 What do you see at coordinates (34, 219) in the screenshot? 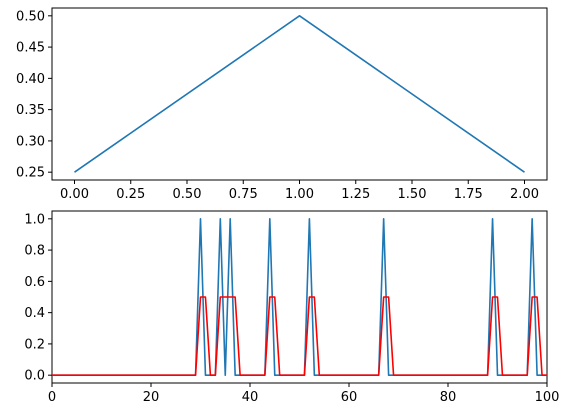
I see `bottom-y-tick-label: 1.0` at bounding box center [34, 219].